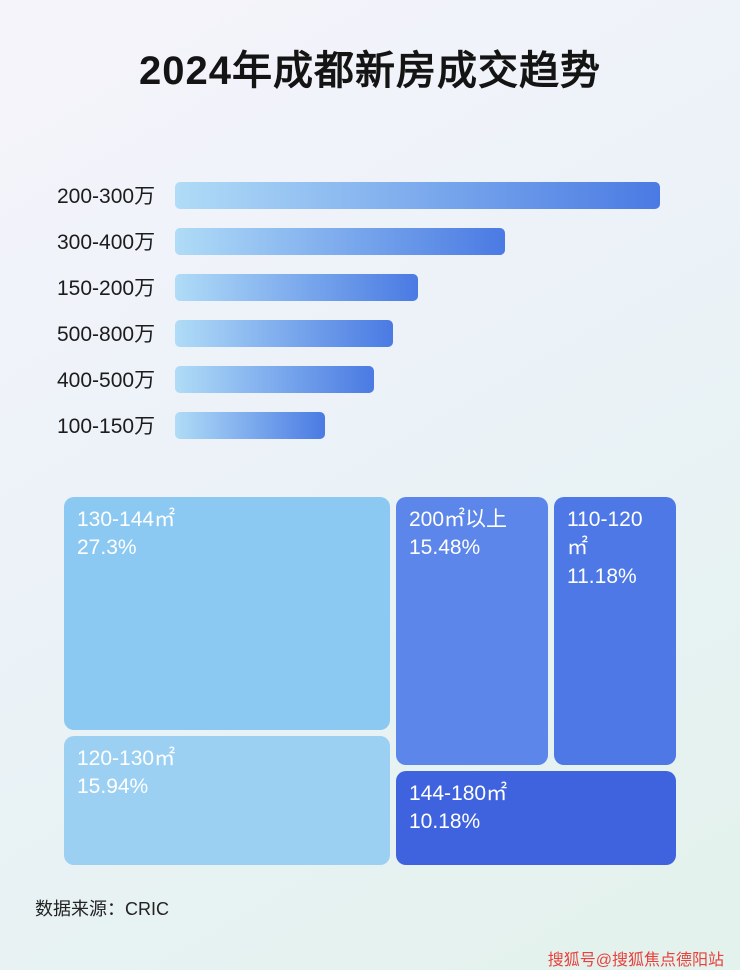  Describe the element at coordinates (472, 631) in the screenshot. I see `treemap-block: 200㎡以上 15.48%` at that location.